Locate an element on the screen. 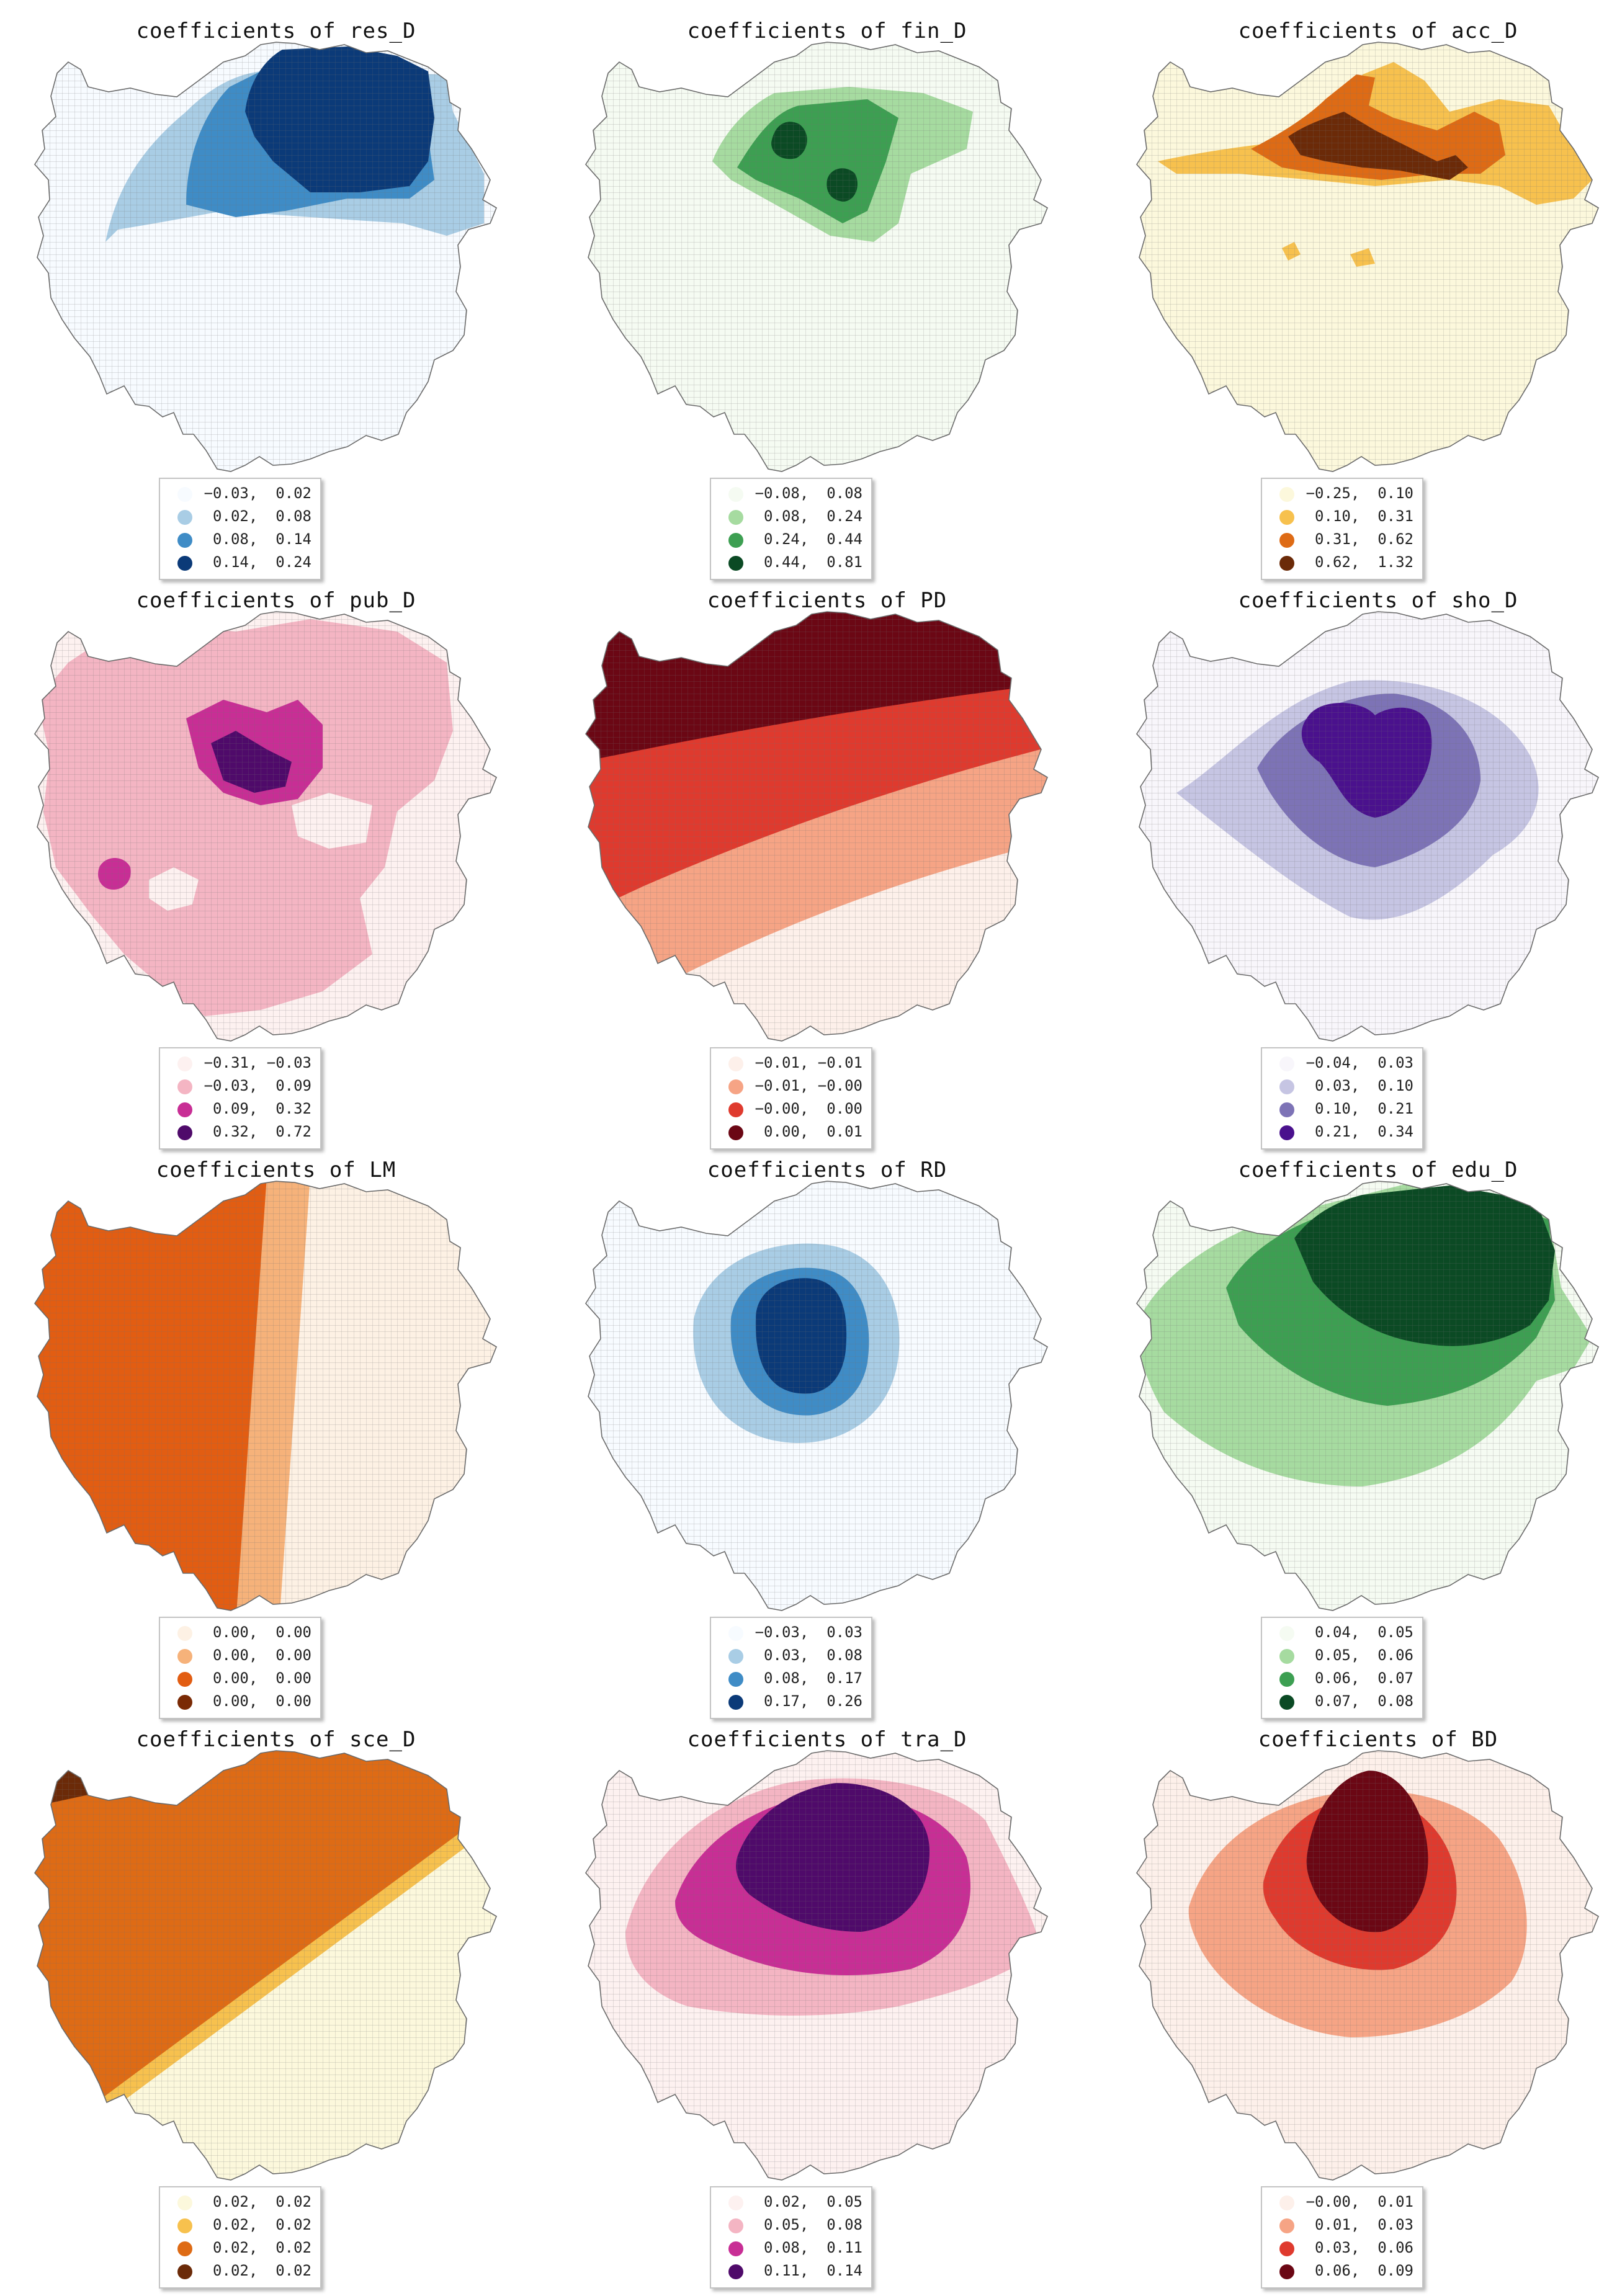 This screenshot has height=2296, width=1617. legend-label: −0.25, 0.10 is located at coordinates (1359, 493).